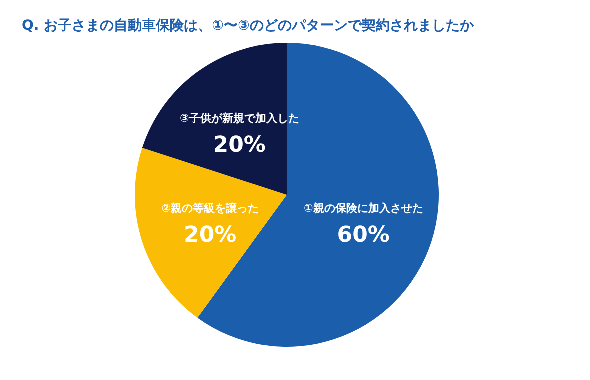 This screenshot has height=380, width=590. I want to click on chart-title: Q. お子さまの自動車保険は、①〜③のどのパターンで契約されましたか, so click(248, 26).